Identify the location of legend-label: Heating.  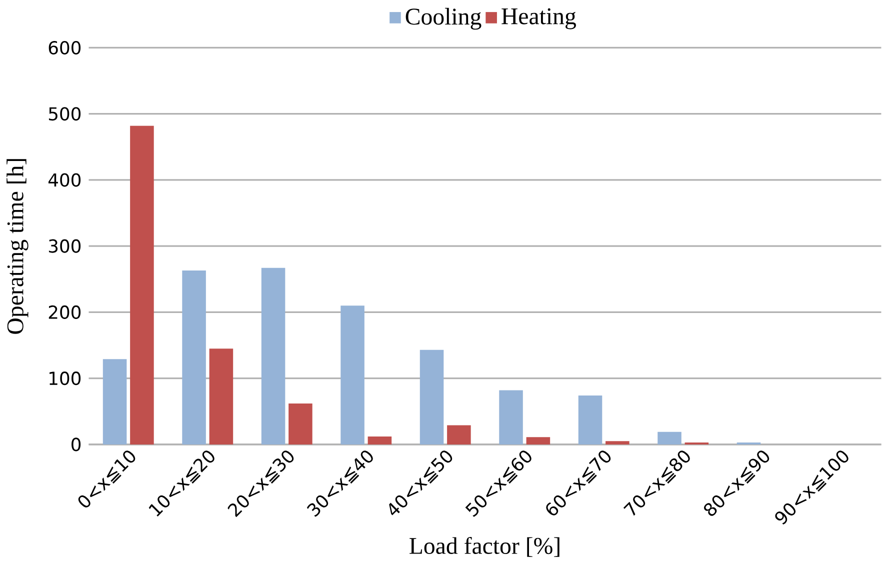
(539, 19).